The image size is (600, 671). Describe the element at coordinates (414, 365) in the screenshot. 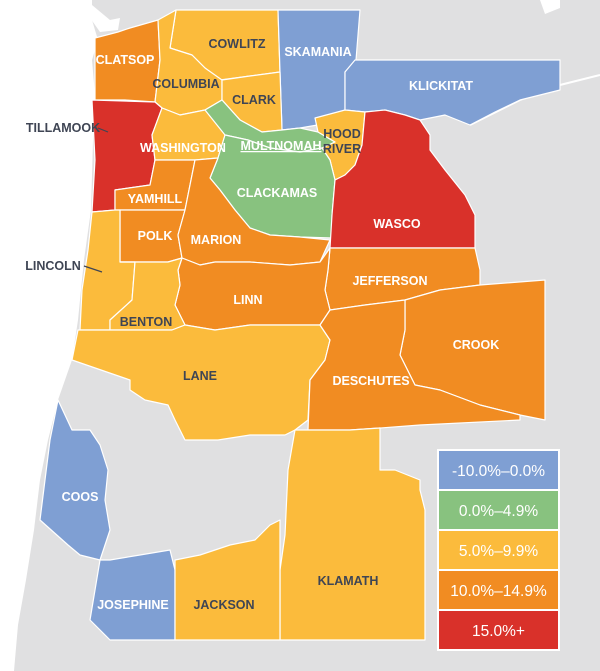

I see `county-deschutes` at that location.